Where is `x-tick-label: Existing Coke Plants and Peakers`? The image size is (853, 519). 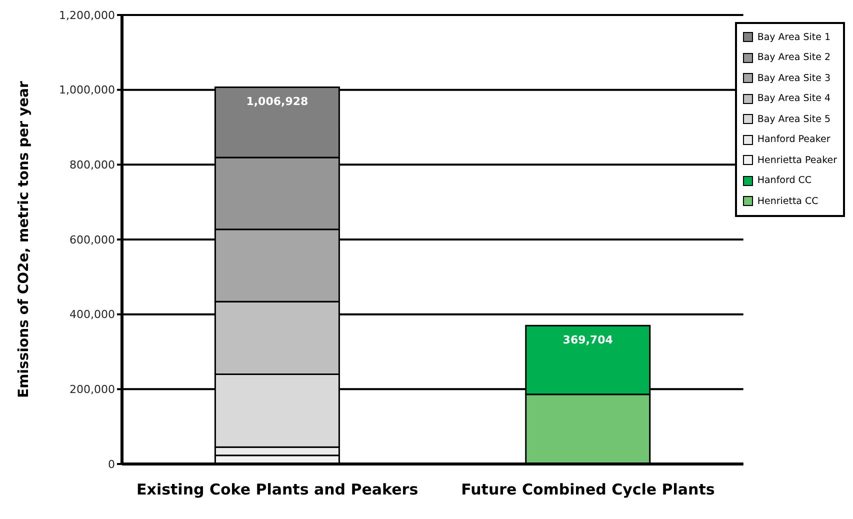
x-tick-label: Existing Coke Plants and Peakers is located at coordinates (277, 489).